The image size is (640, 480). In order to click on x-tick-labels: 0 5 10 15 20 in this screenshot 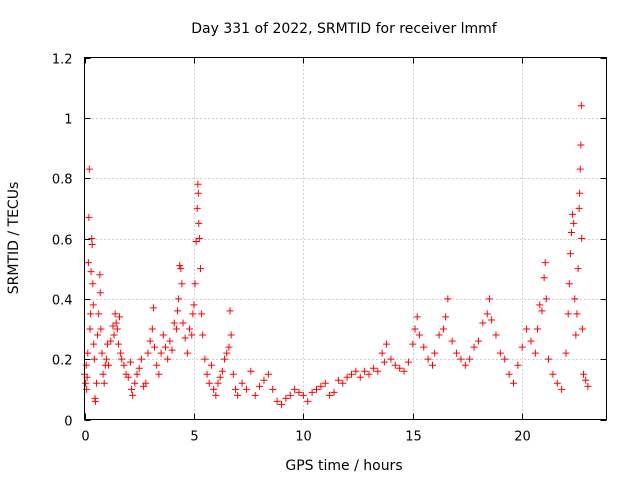, I will do `click(305, 437)`.